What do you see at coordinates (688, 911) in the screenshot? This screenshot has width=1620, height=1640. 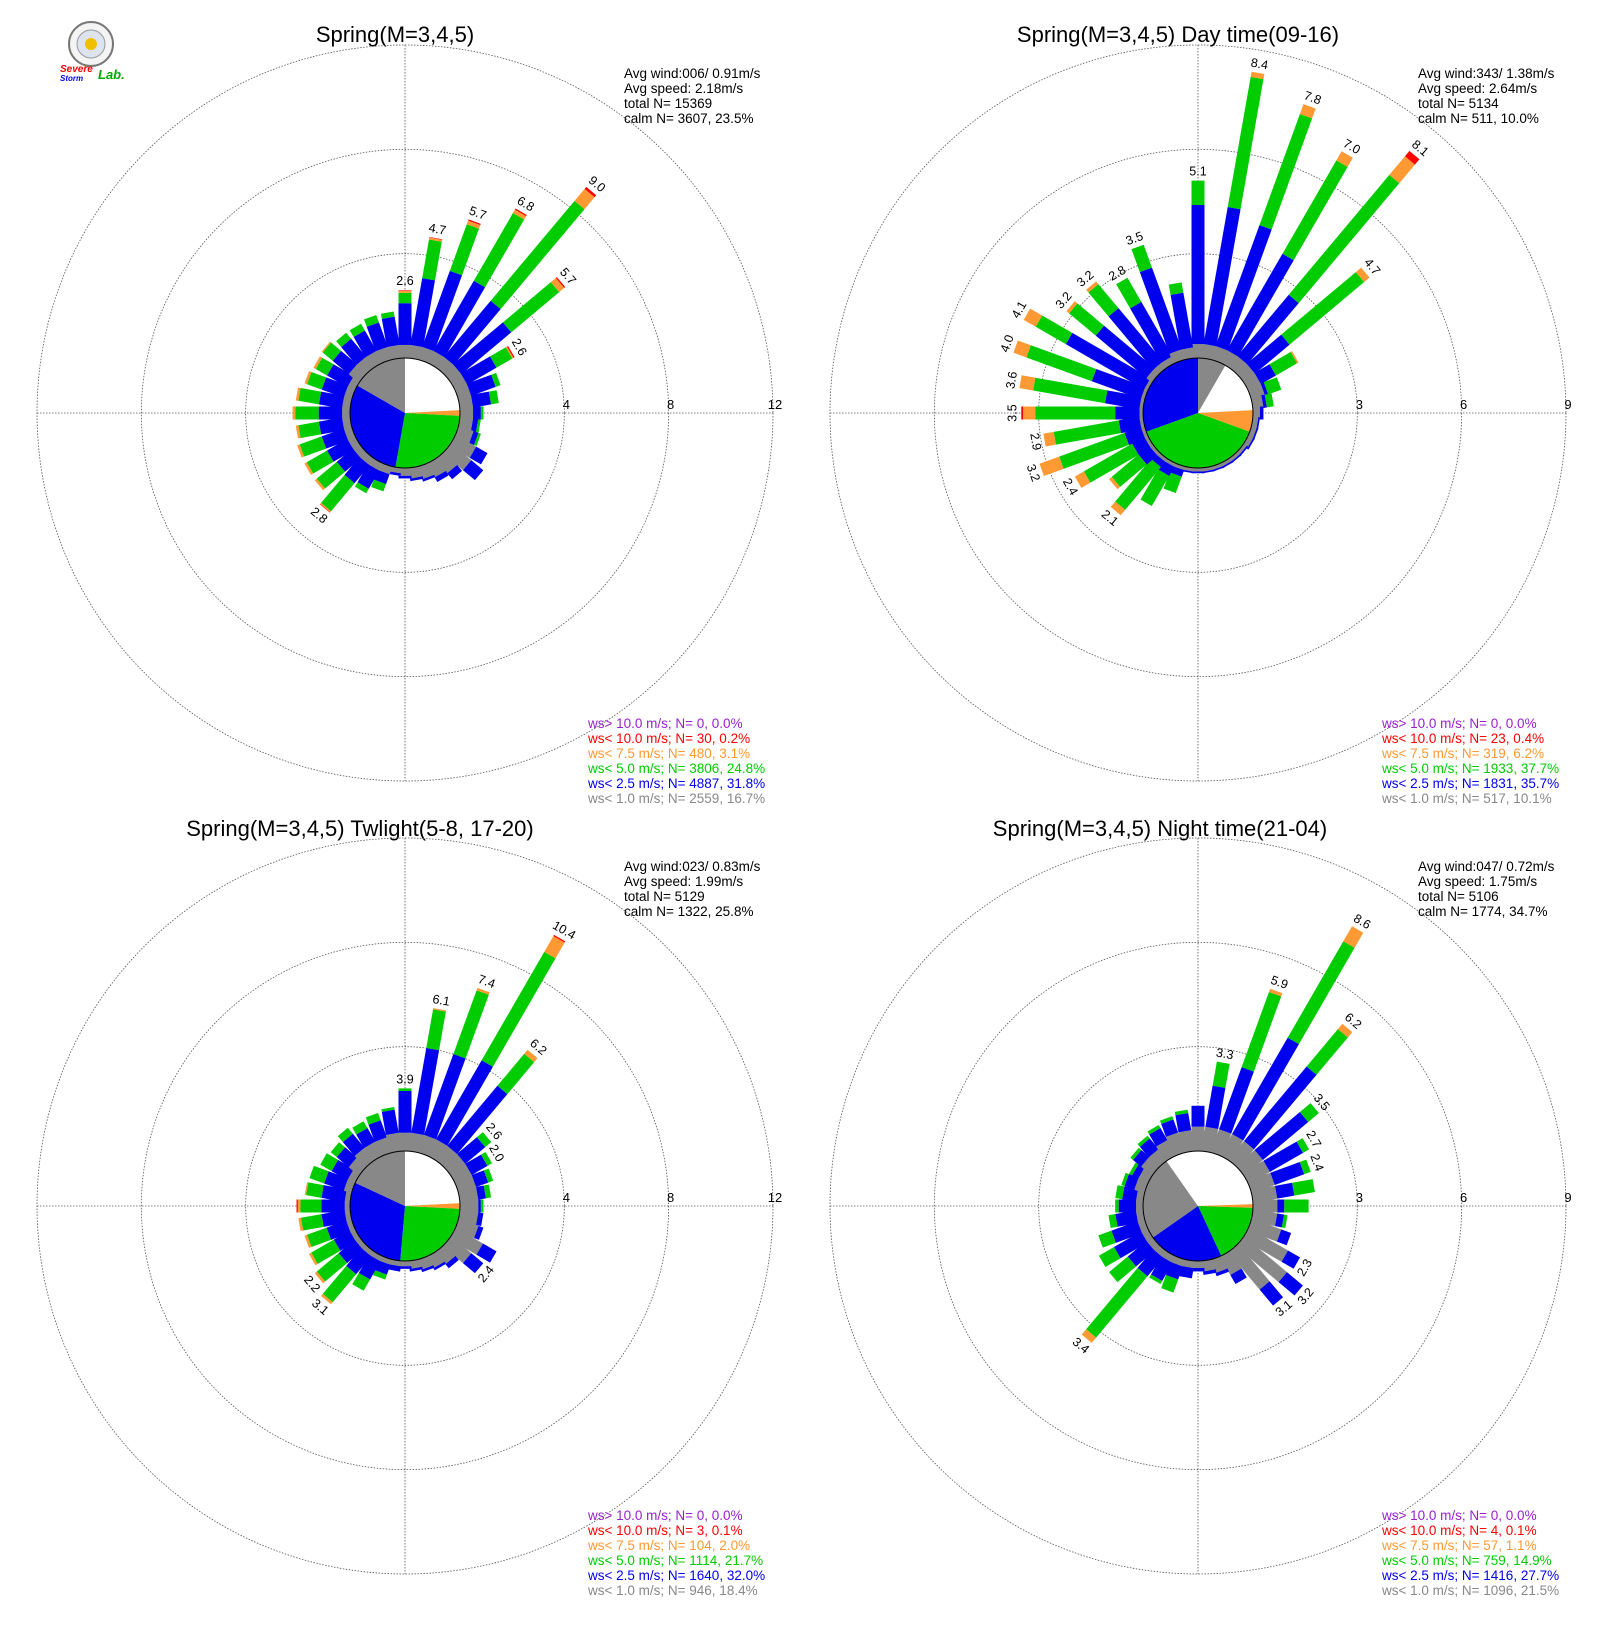 I see `stat-calm-n: calm N= 1322, 25.8%` at bounding box center [688, 911].